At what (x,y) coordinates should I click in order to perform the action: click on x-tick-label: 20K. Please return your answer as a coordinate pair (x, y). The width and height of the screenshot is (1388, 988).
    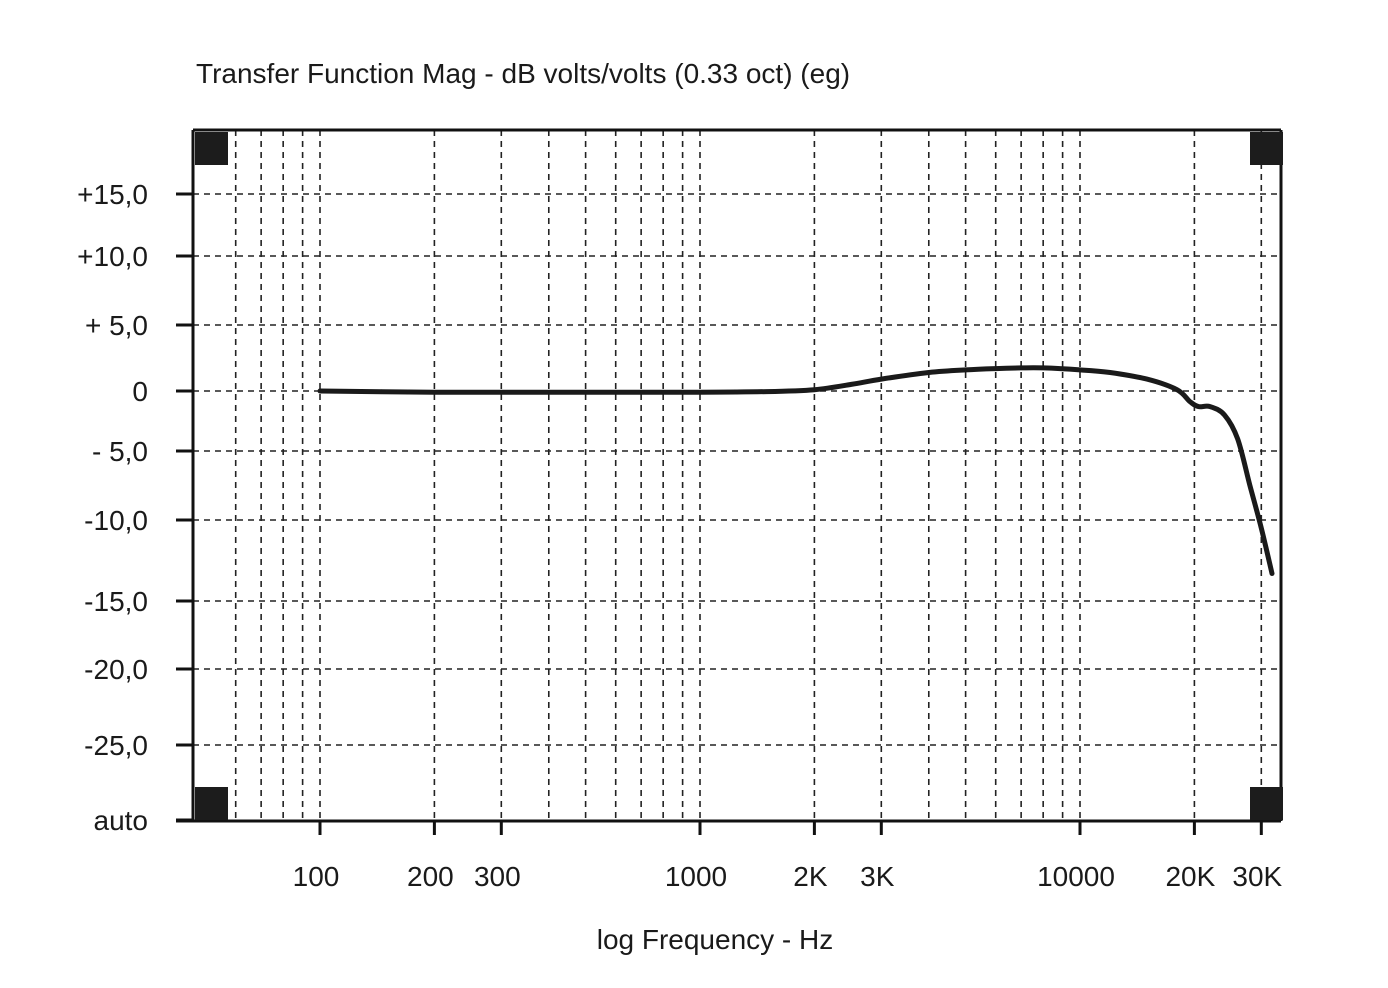
    Looking at the image, I should click on (1190, 876).